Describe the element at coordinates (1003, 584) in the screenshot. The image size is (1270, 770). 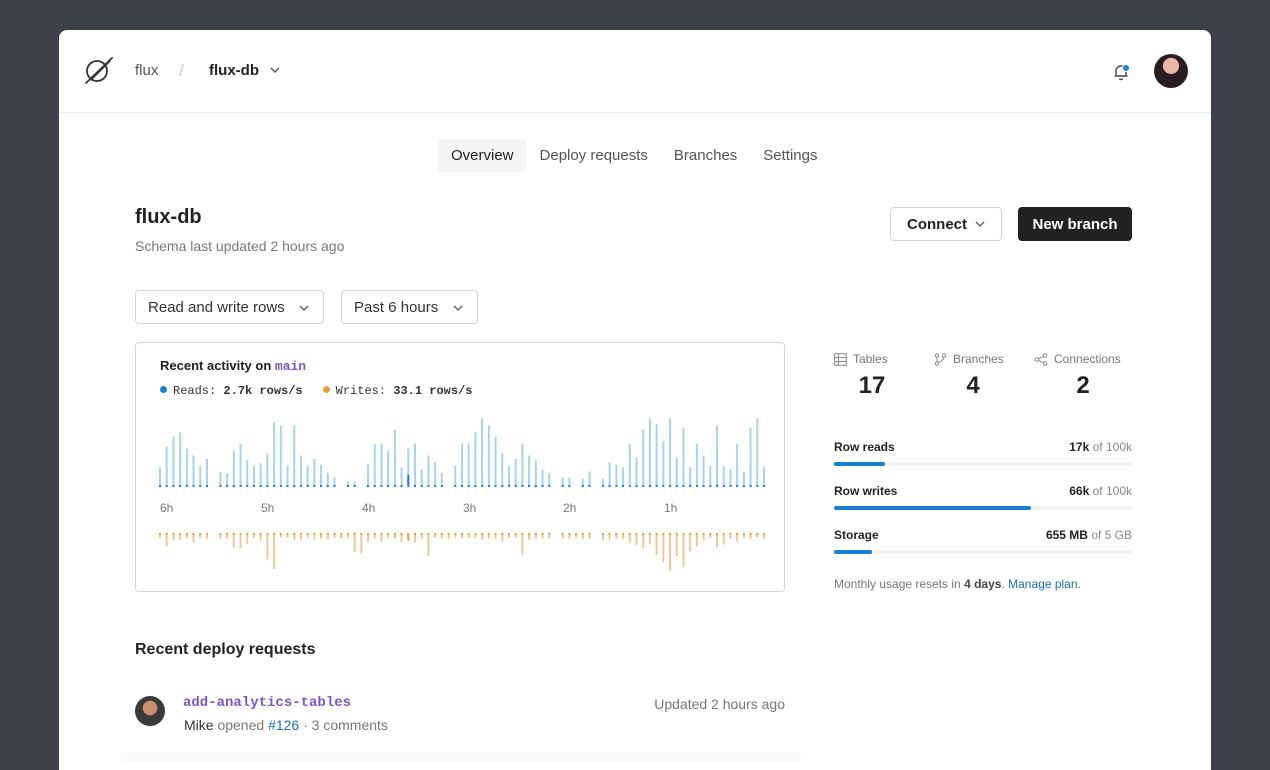
I see `reset-period: .` at that location.